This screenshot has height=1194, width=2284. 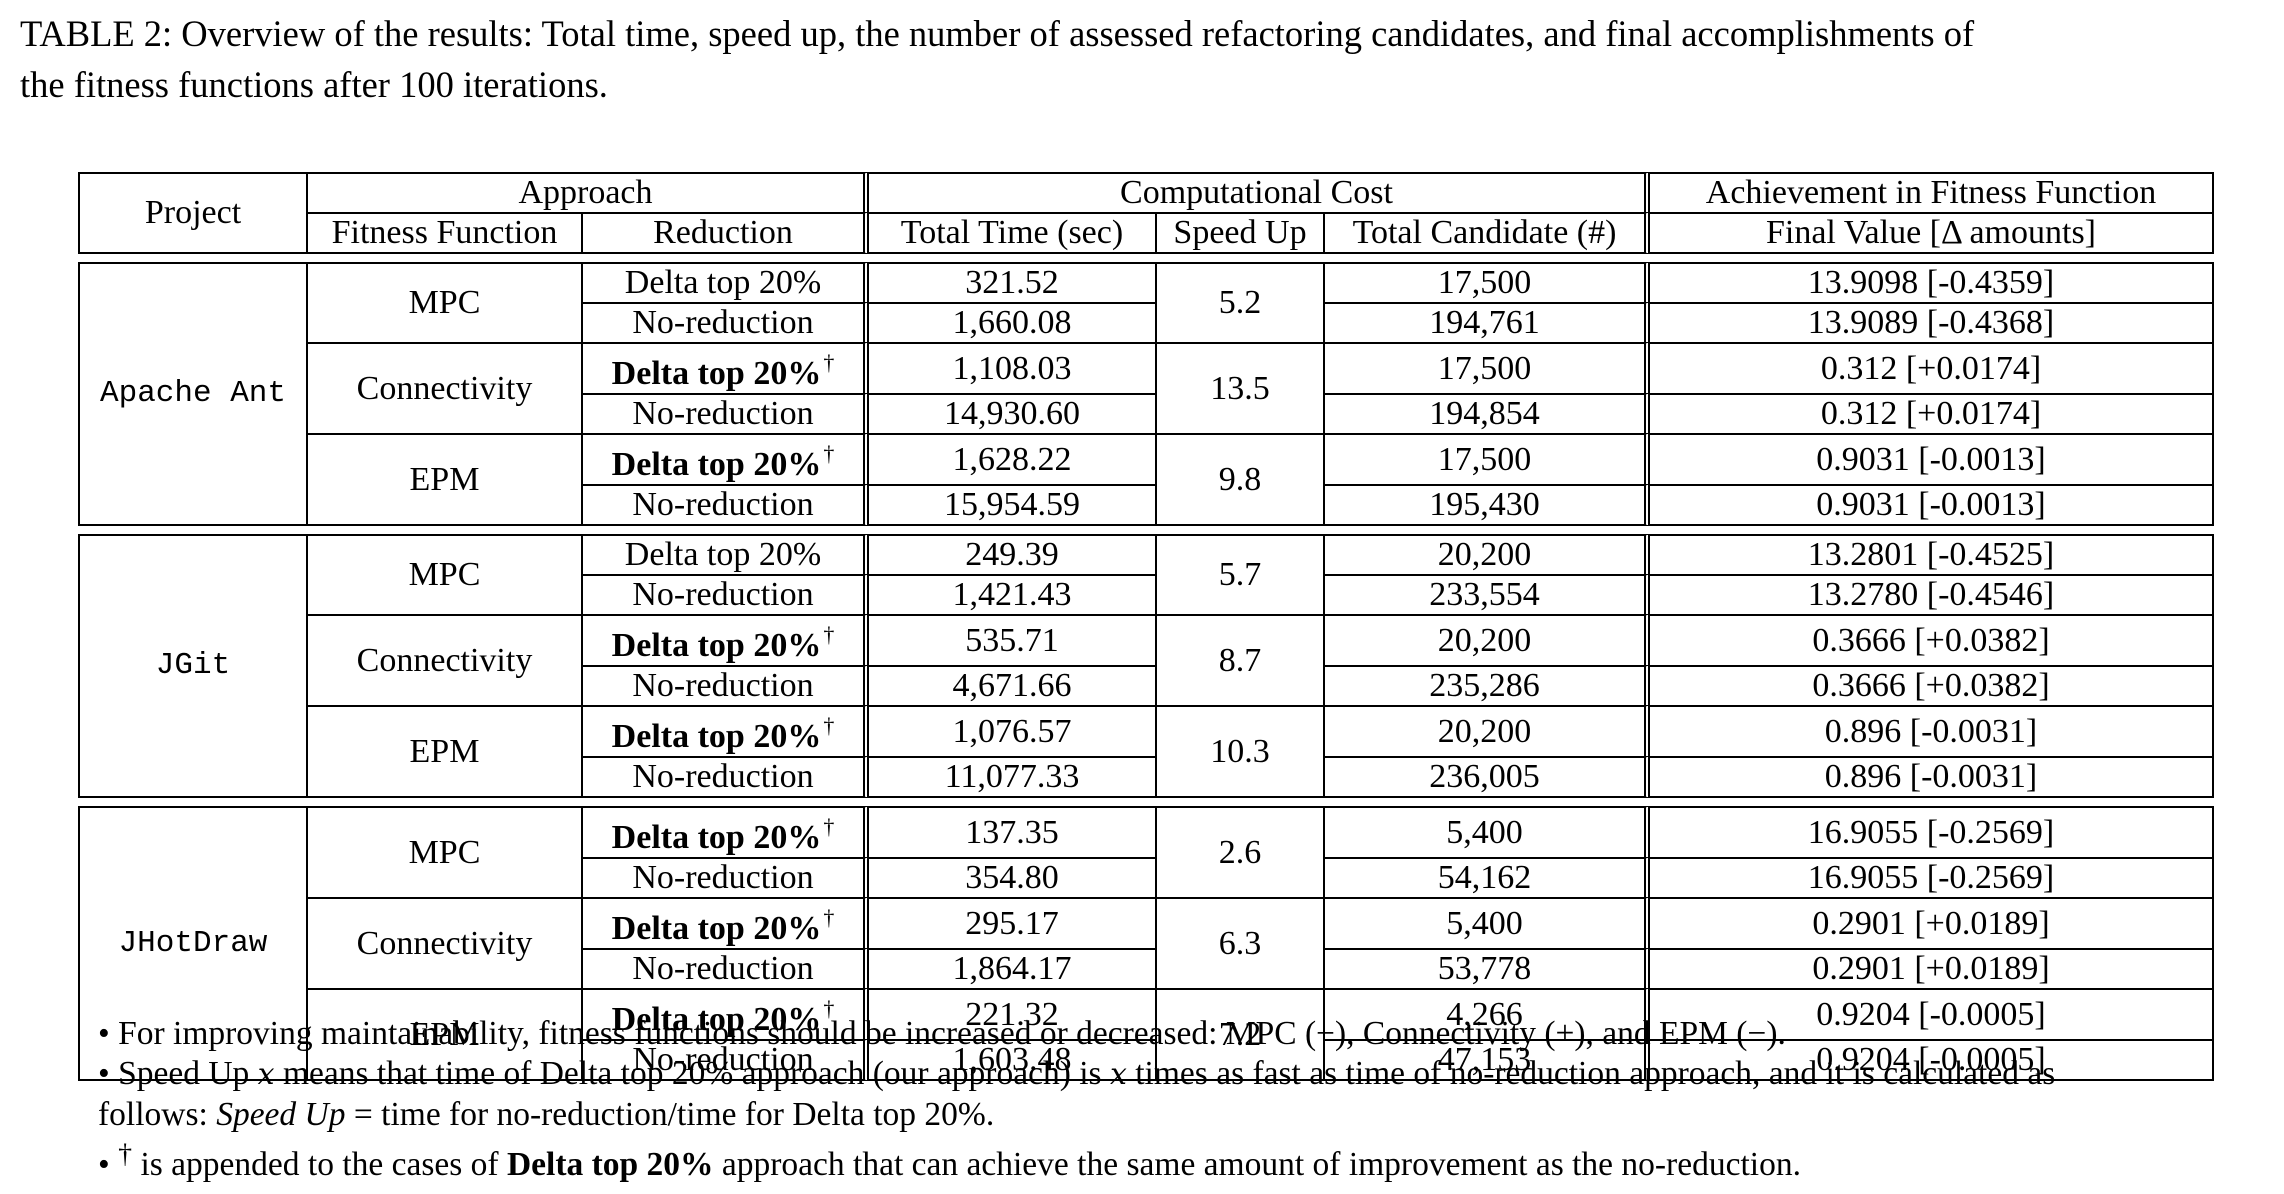 I want to click on fitness-function-name: EPM, so click(x=445, y=1034).